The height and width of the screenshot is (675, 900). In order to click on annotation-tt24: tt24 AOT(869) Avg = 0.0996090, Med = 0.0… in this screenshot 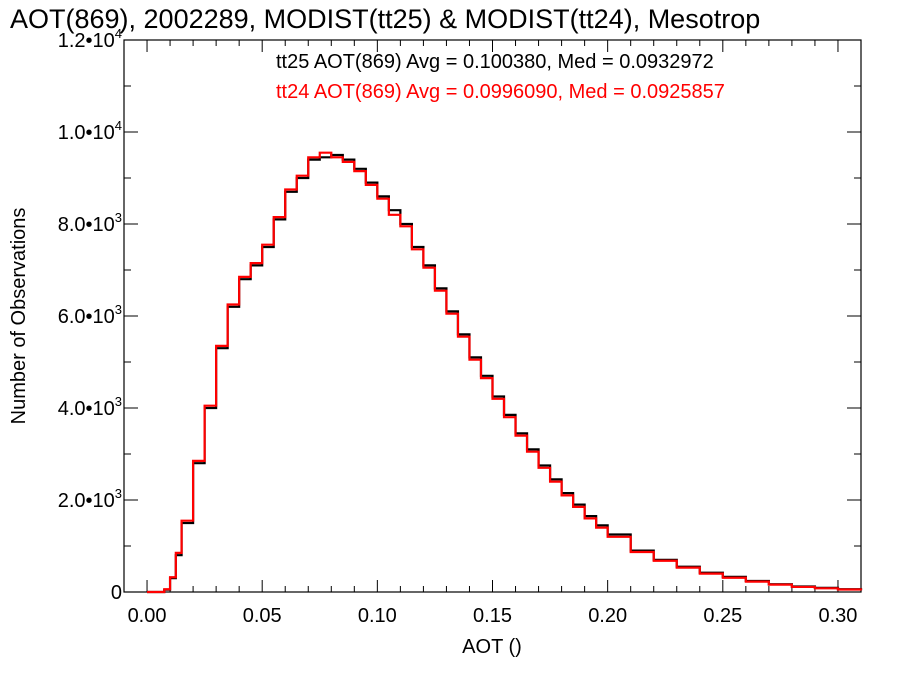, I will do `click(500, 92)`.